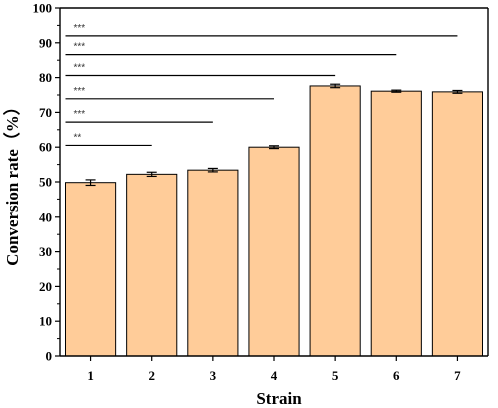 The width and height of the screenshot is (498, 408). I want to click on x-tick-label-6: 6, so click(396, 375).